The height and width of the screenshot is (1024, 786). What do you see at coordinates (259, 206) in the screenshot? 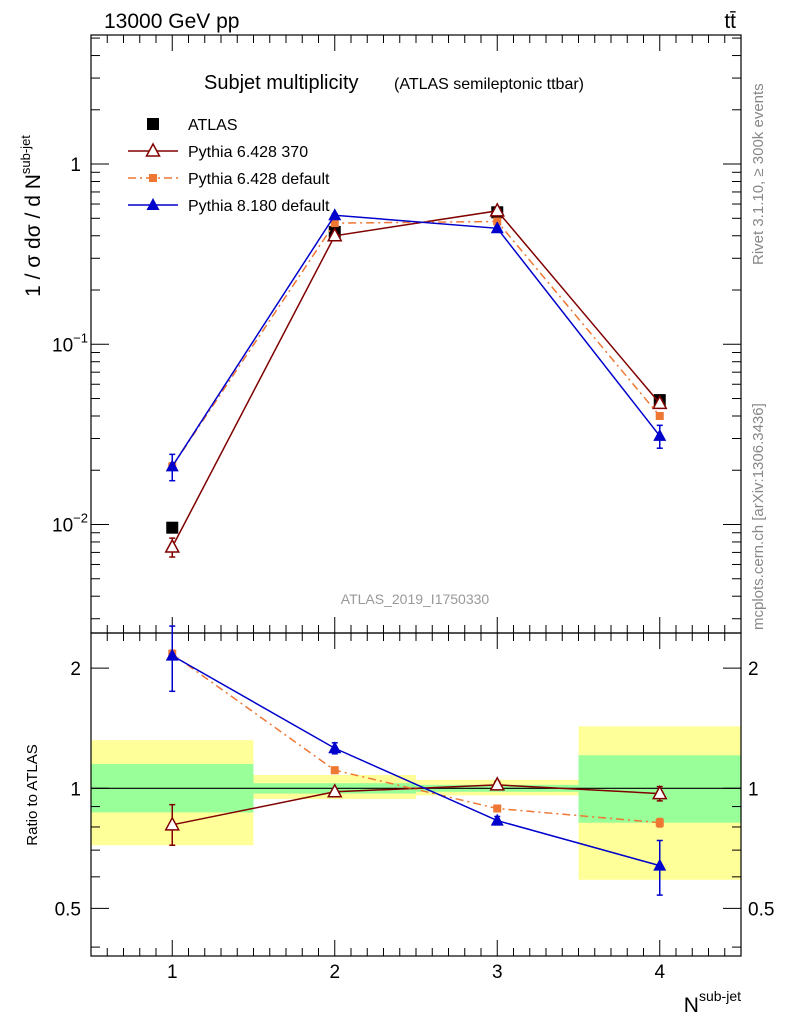
I see `legend-label-pythia-8-180-default: Pythia 8.180 default` at bounding box center [259, 206].